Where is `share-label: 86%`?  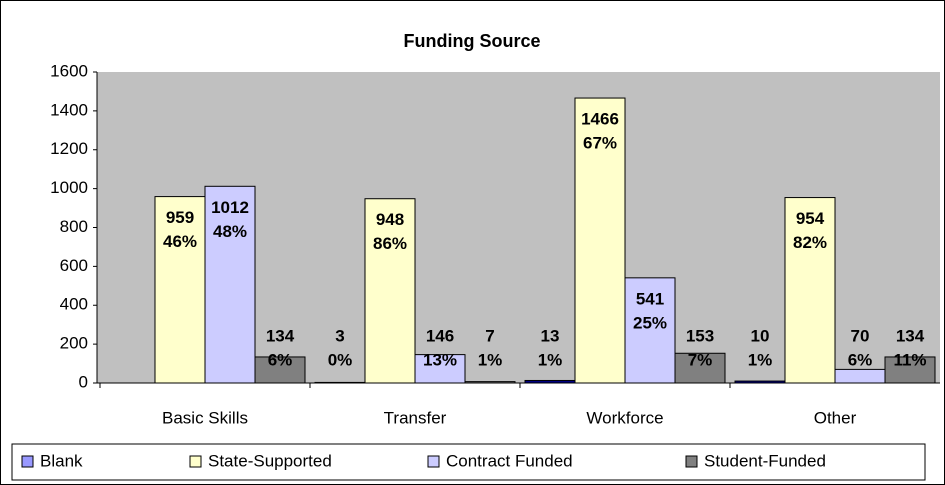 share-label: 86% is located at coordinates (390, 243).